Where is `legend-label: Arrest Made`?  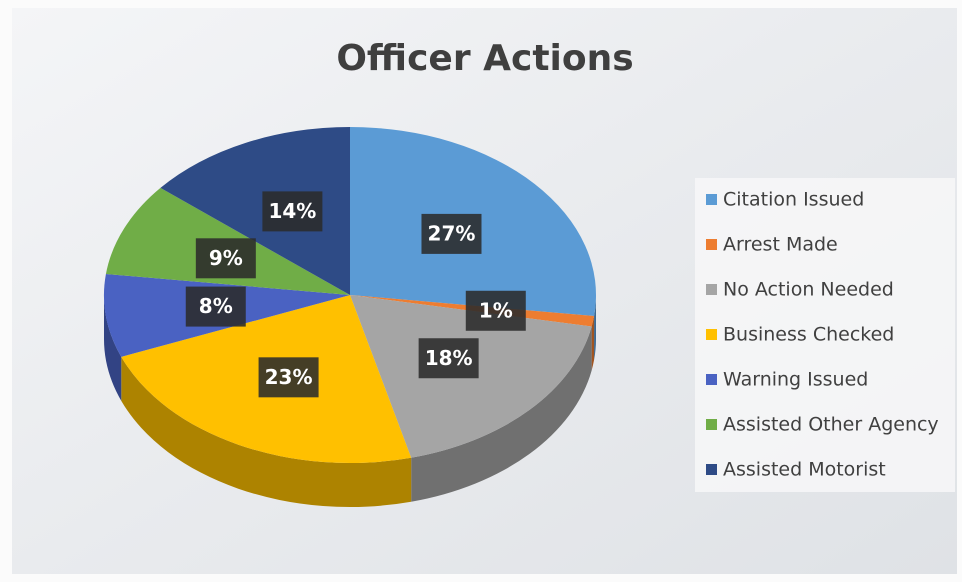 legend-label: Arrest Made is located at coordinates (780, 245).